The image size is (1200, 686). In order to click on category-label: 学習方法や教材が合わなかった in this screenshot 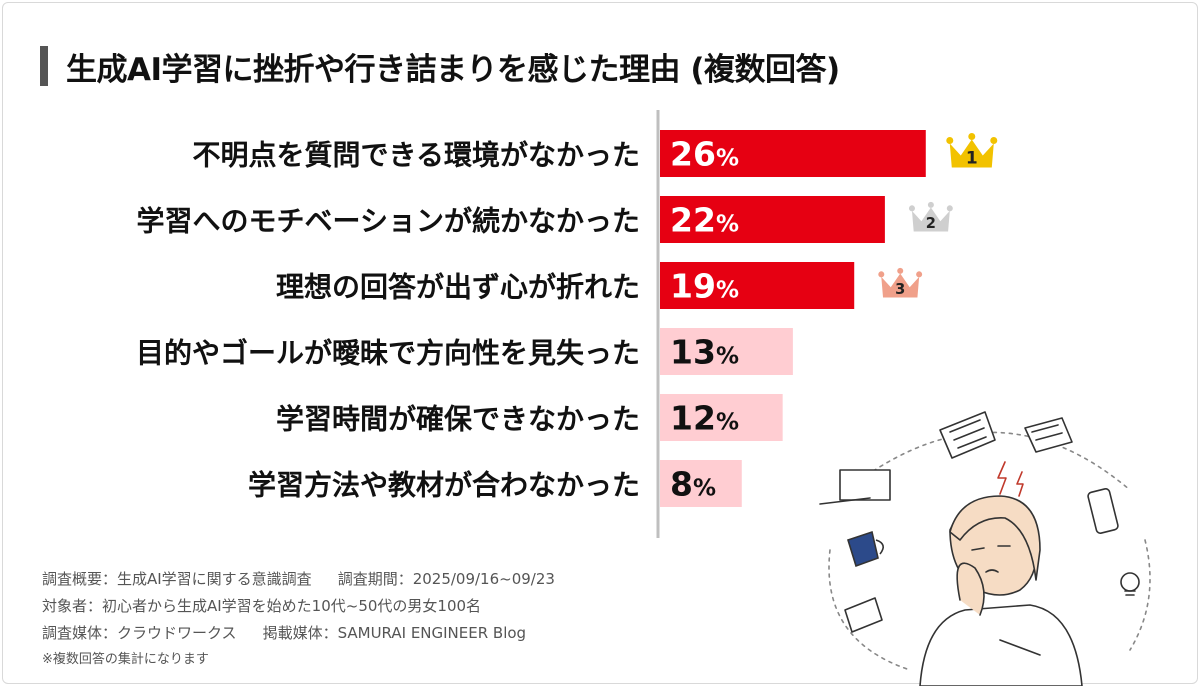, I will do `click(444, 485)`.